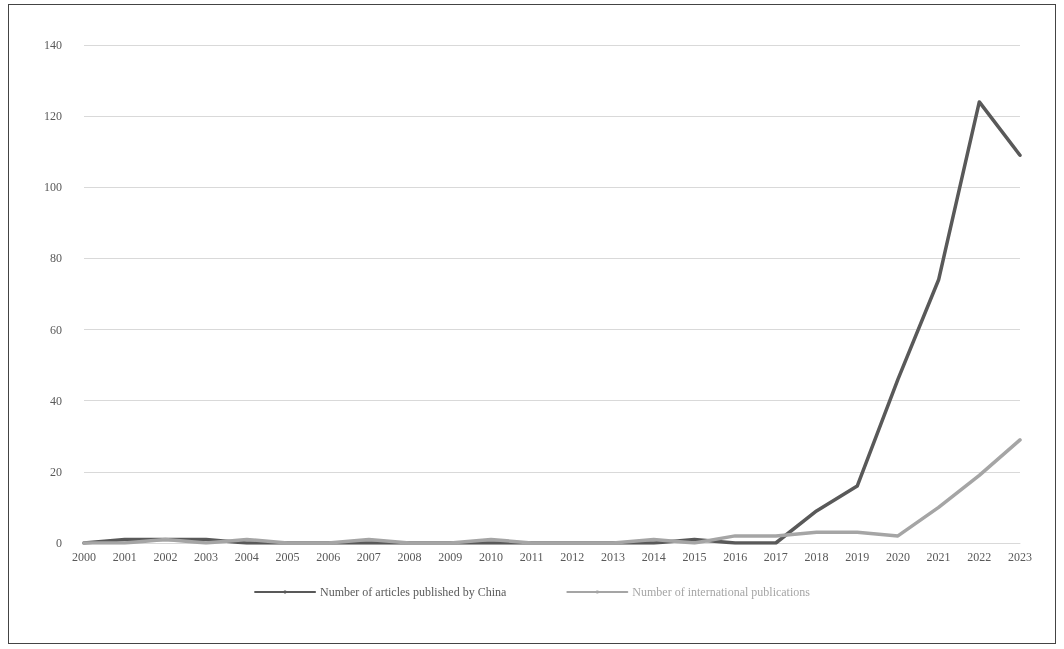  I want to click on x-tick-label: 2023, so click(1020, 557).